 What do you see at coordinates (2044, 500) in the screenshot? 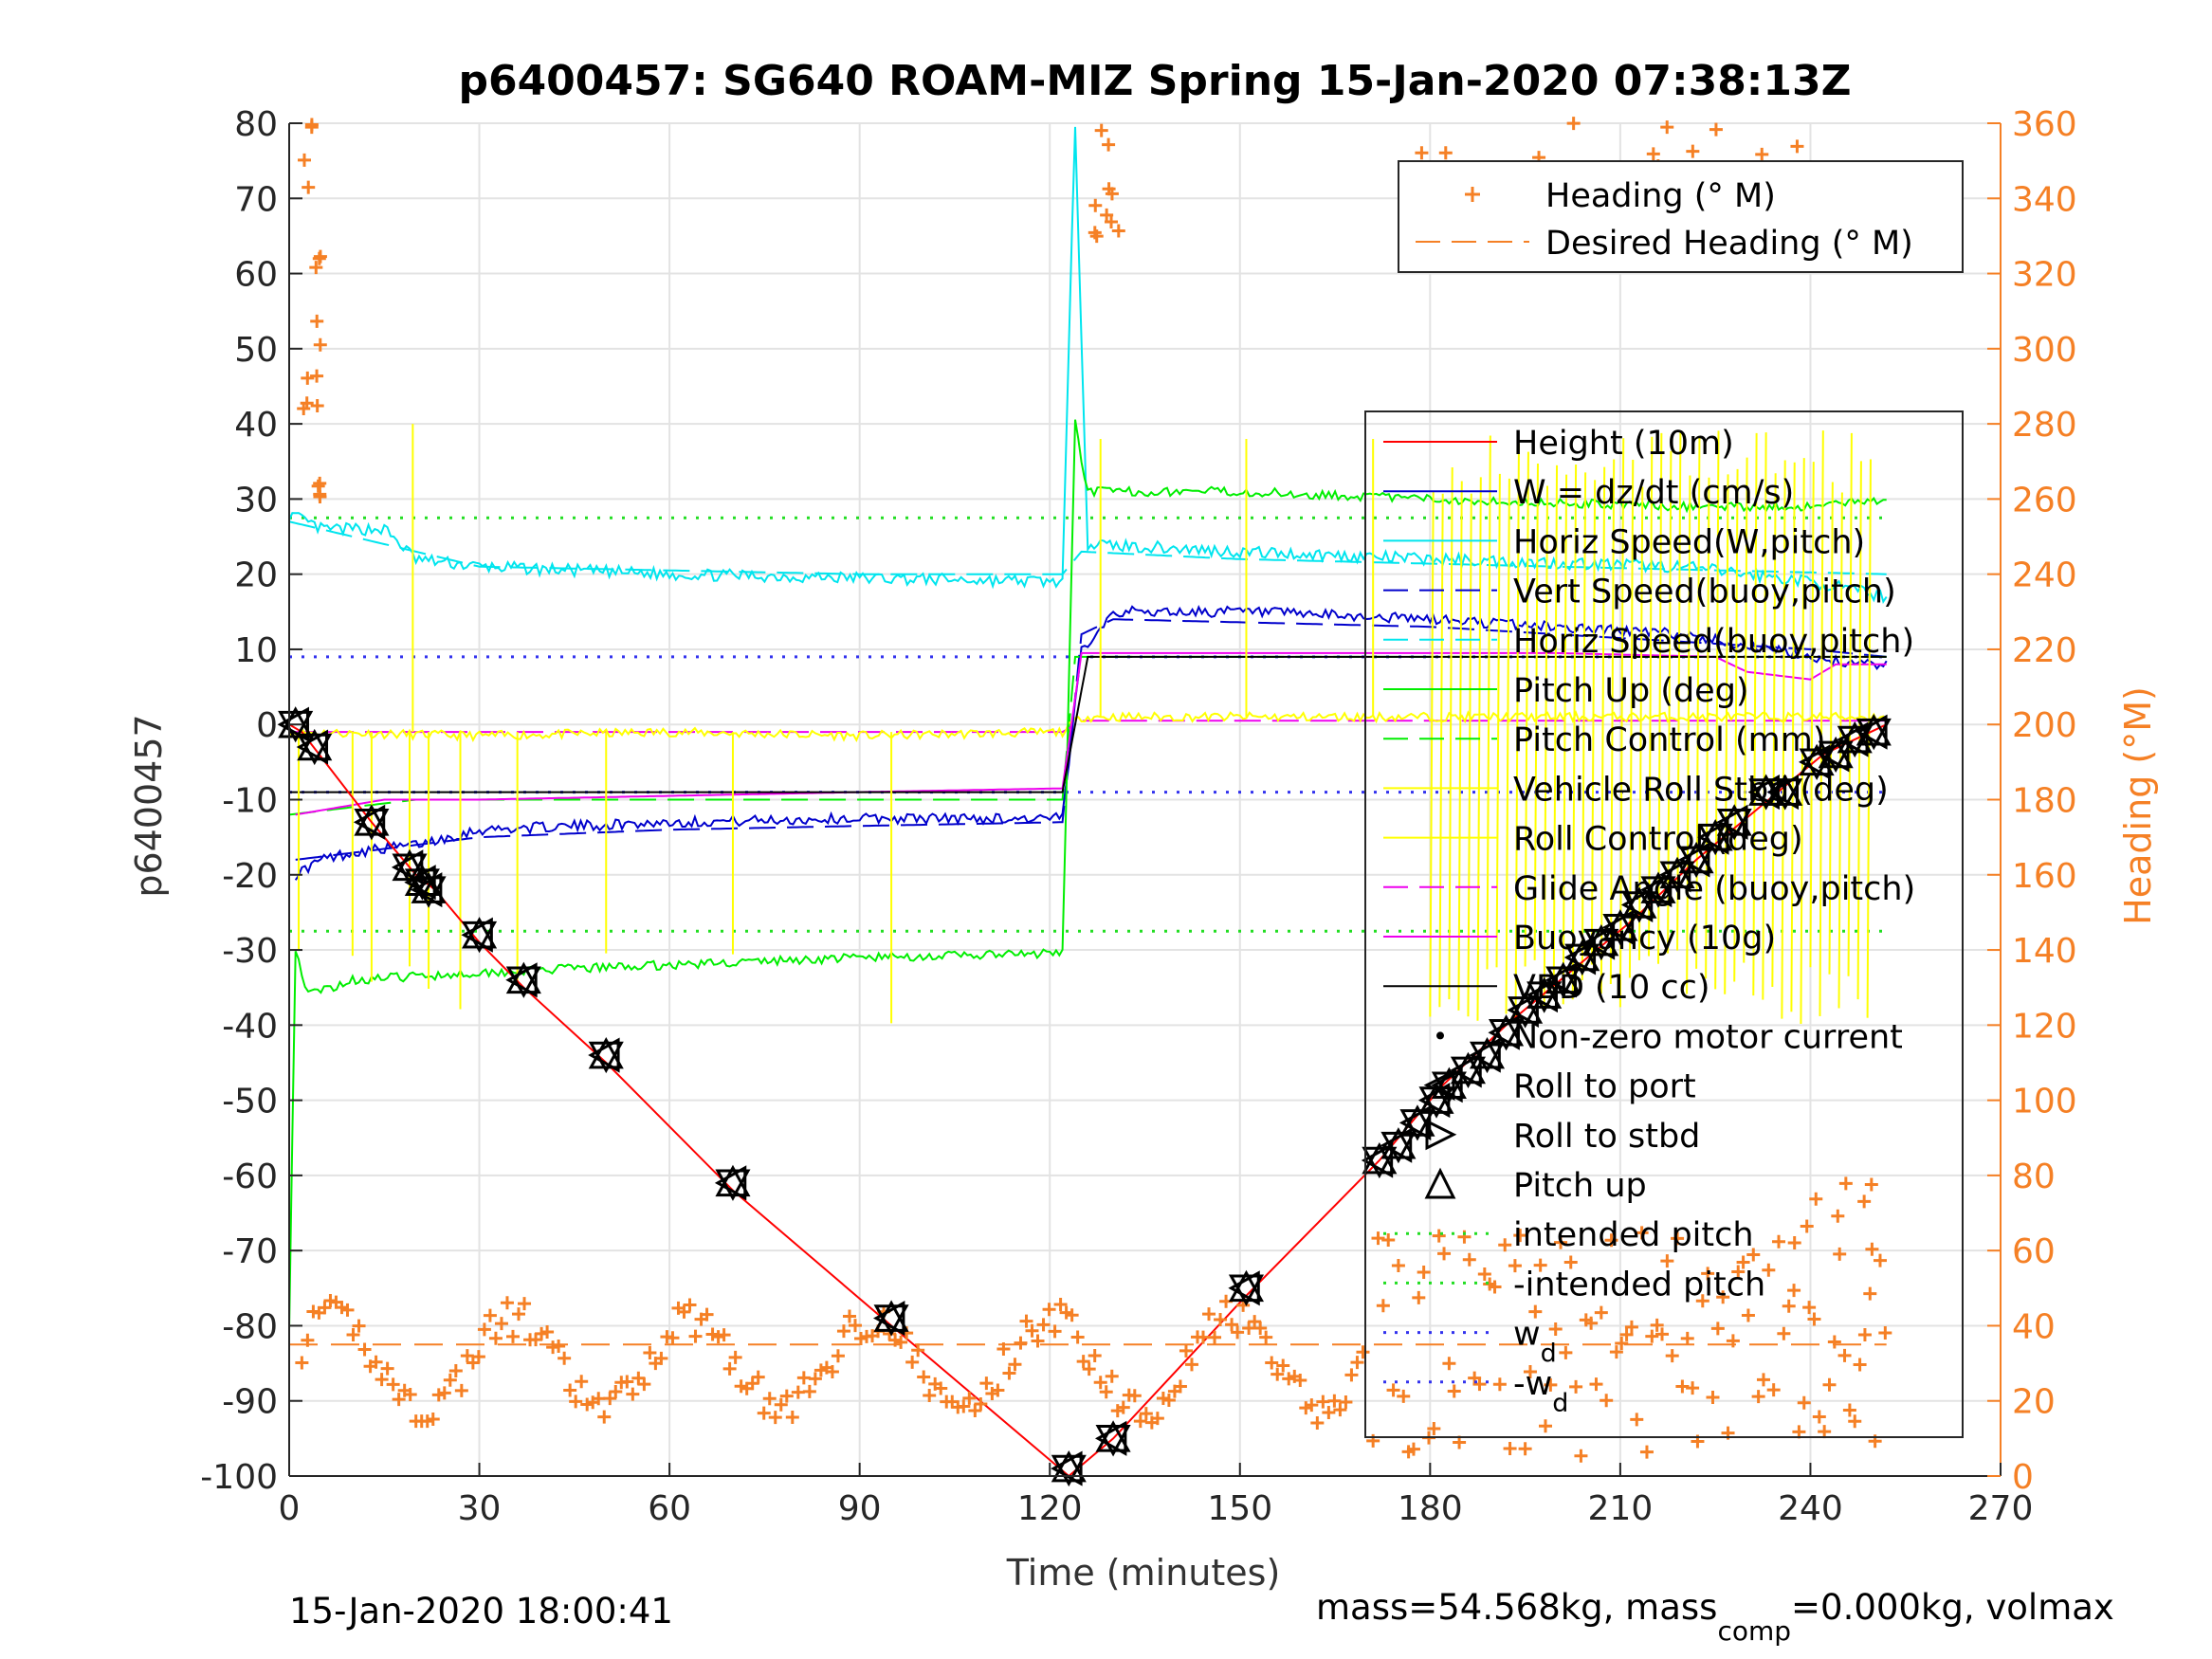
I see `y-tick-label-right: 260` at bounding box center [2044, 500].